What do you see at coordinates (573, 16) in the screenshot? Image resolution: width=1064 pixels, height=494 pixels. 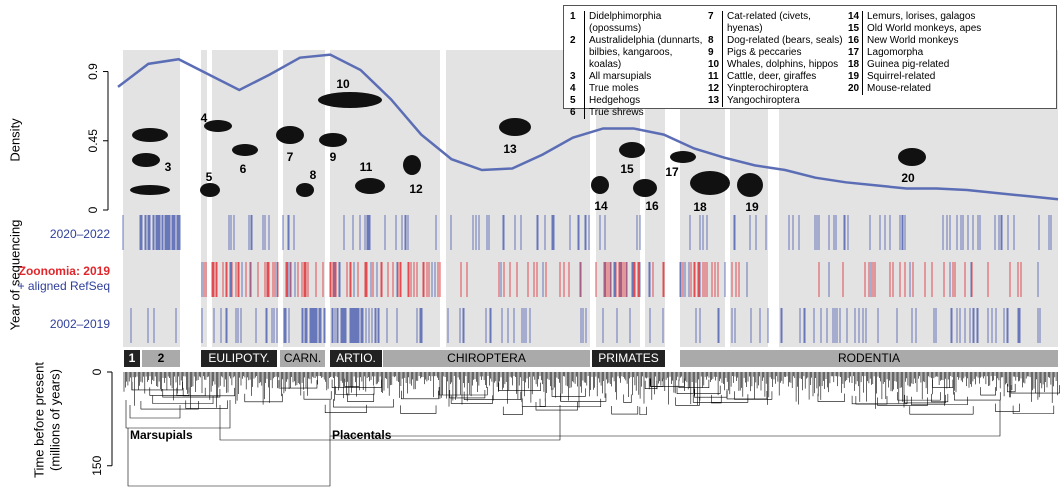 I see `legend-number: 1` at bounding box center [573, 16].